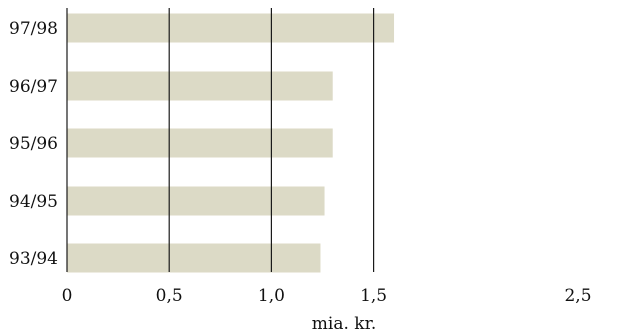 This screenshot has width=618, height=333. What do you see at coordinates (373, 296) in the screenshot?
I see `x-tick-label: 1,5` at bounding box center [373, 296].